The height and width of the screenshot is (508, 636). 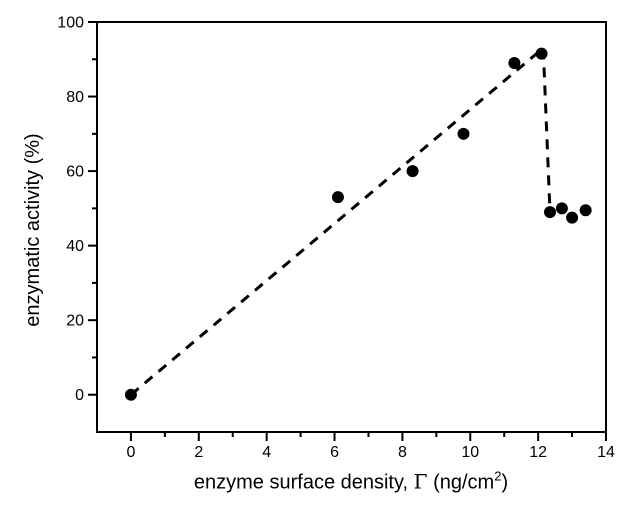 I want to click on x-tick-label: 4, so click(x=266, y=452).